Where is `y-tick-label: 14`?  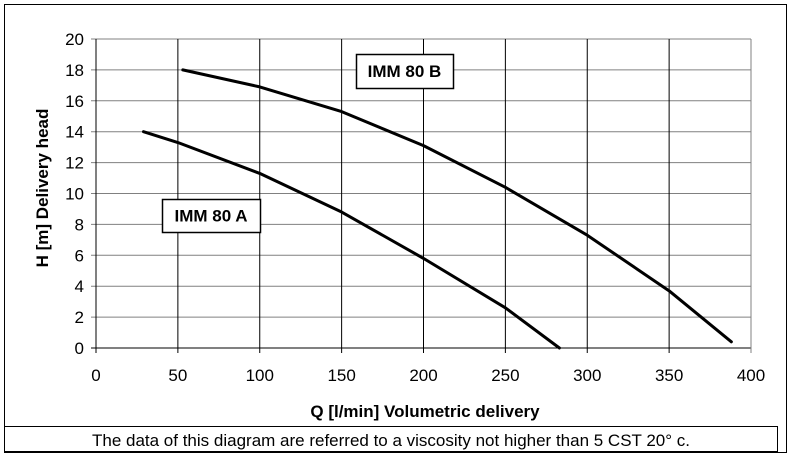
y-tick-label: 14 is located at coordinates (74, 132).